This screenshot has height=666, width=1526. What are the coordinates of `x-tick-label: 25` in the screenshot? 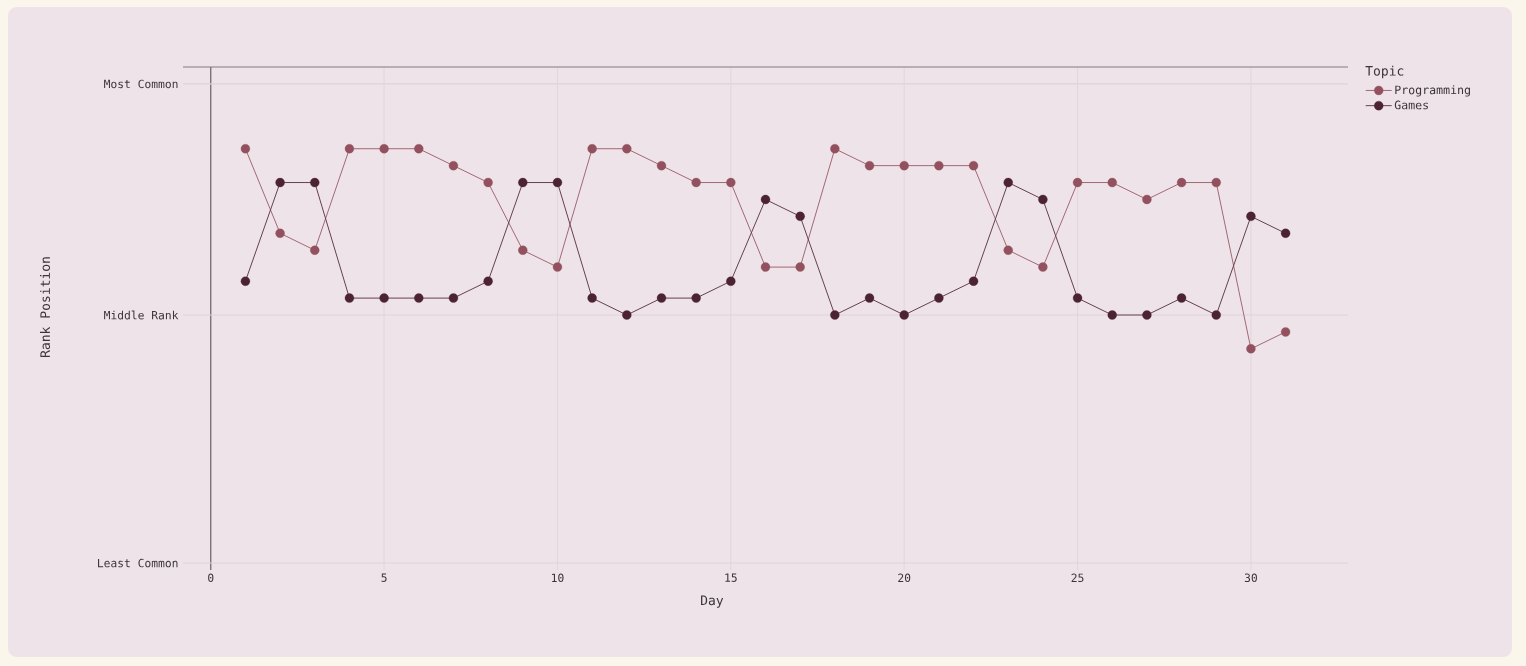 It's located at (1077, 578).